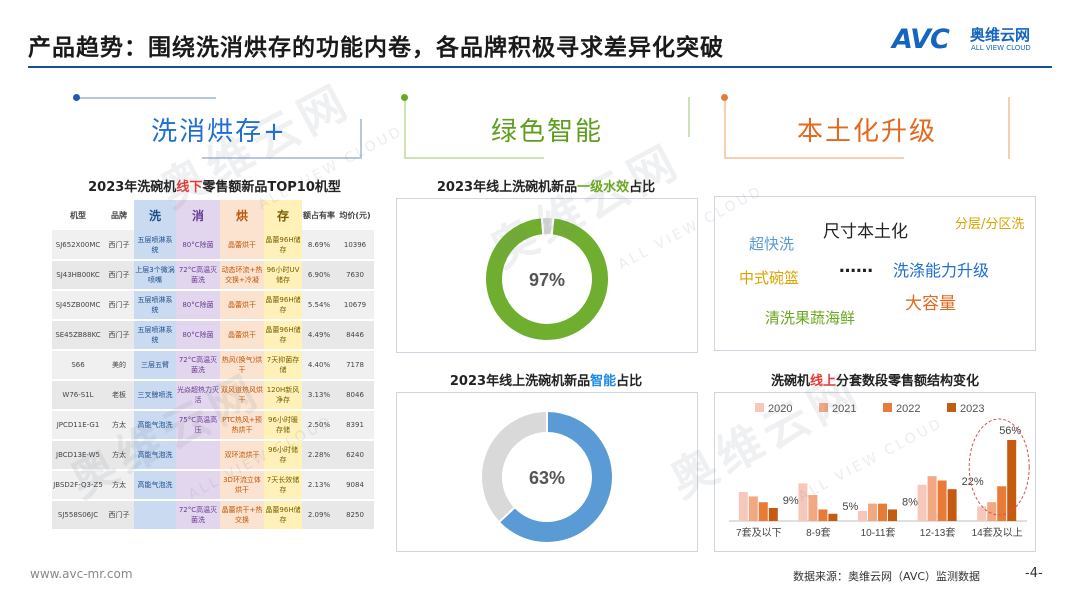 The width and height of the screenshot is (1080, 608). What do you see at coordinates (850, 507) in the screenshot?
I see `data-label: 5%` at bounding box center [850, 507].